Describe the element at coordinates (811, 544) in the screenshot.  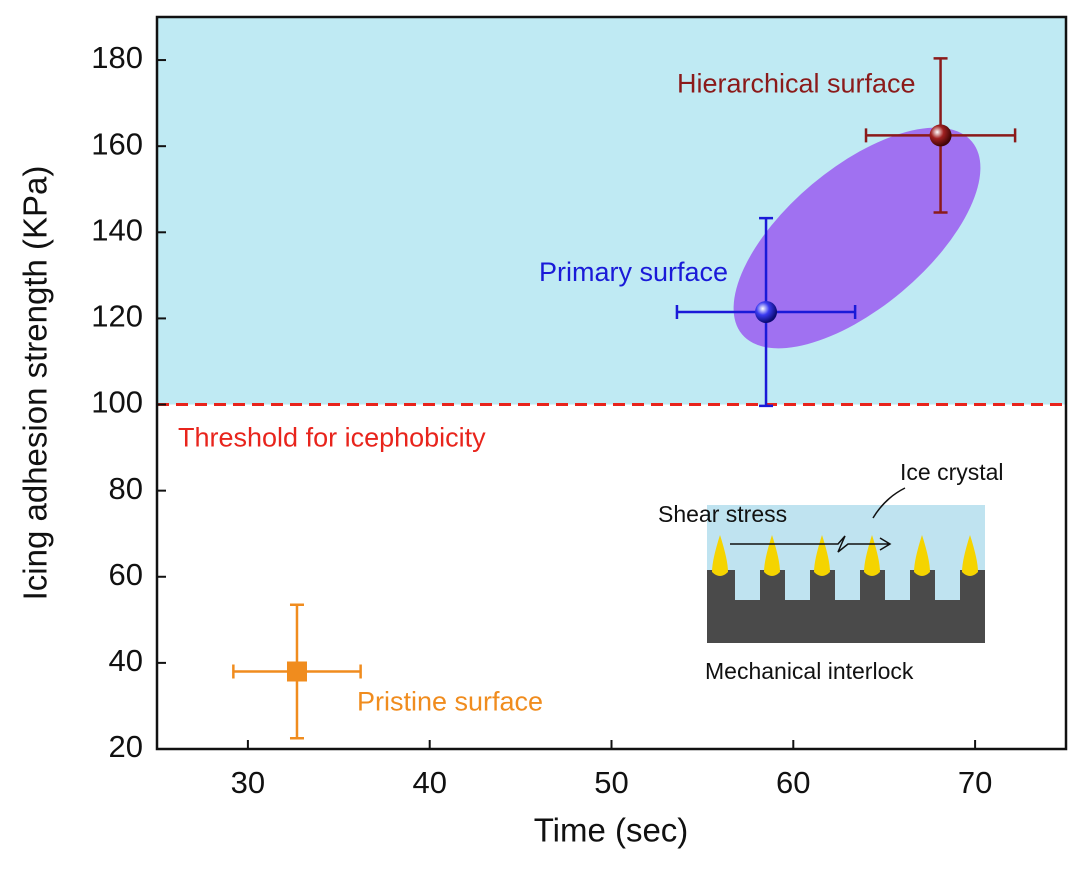
I see `shear-arrow` at that location.